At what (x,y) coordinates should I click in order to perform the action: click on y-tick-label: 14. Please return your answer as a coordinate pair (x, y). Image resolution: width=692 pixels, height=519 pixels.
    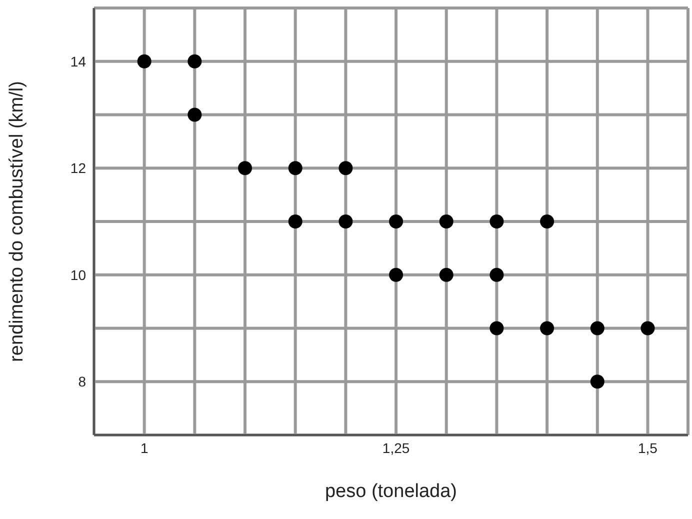
    Looking at the image, I should click on (78, 61).